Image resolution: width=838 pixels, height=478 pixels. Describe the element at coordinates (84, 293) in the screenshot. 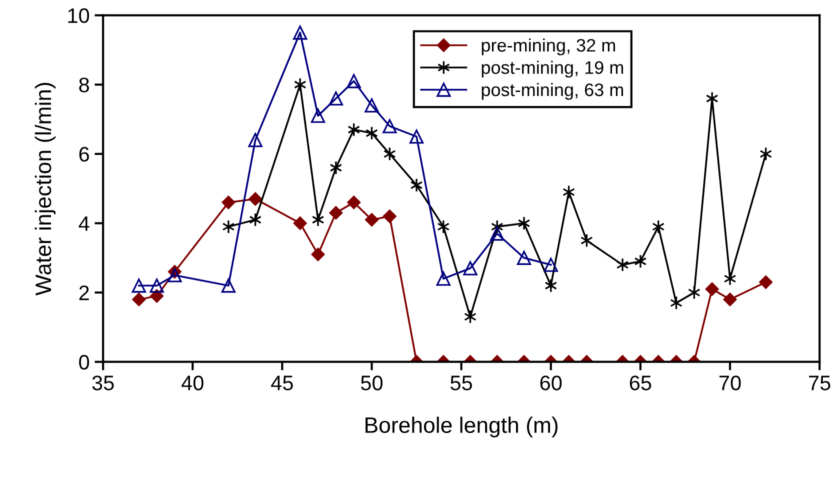

I see `y-tick-label: 2` at that location.